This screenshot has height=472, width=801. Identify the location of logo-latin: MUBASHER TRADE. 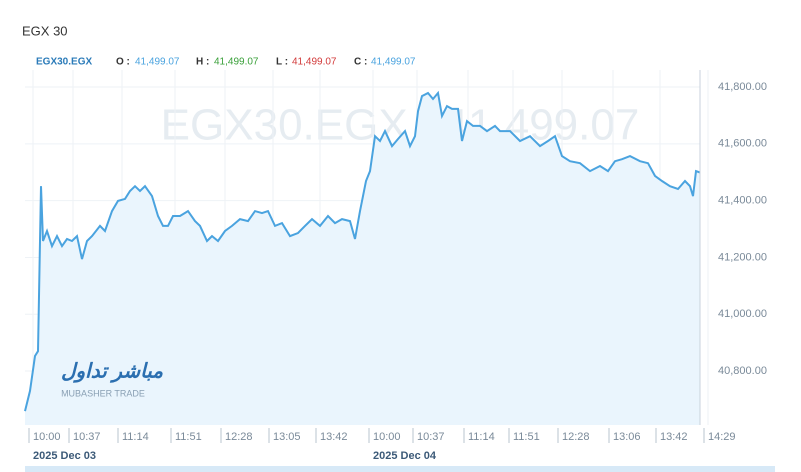
(103, 393).